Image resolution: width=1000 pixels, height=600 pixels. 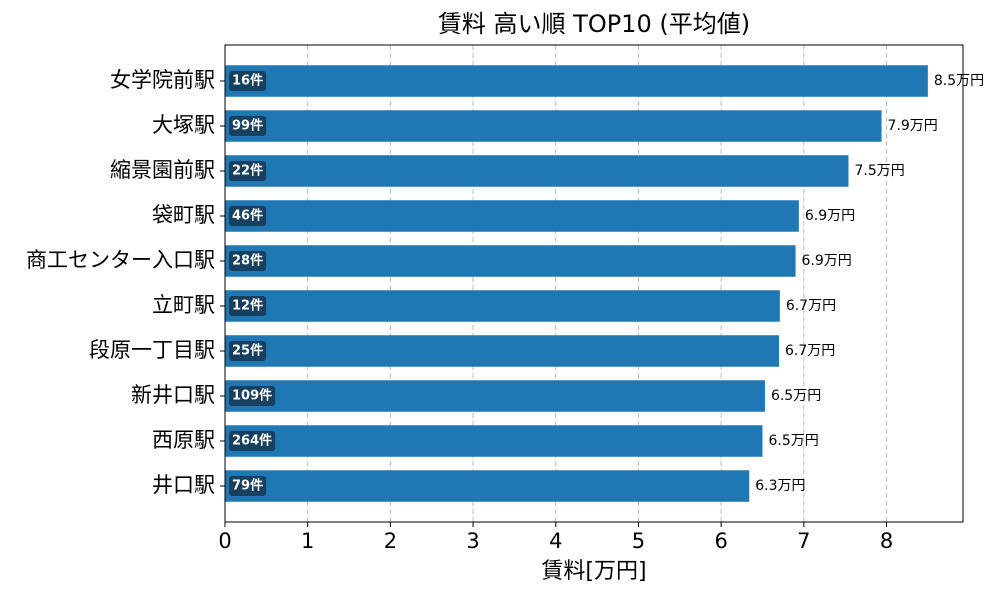 I want to click on y-tick-label: 立町駅, so click(x=183, y=305).